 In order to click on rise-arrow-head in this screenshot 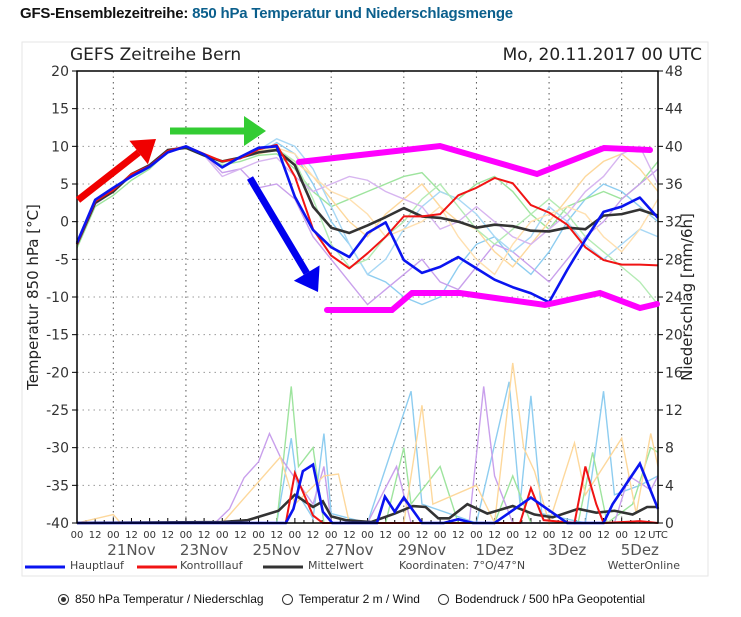, I will do `click(142, 152)`.